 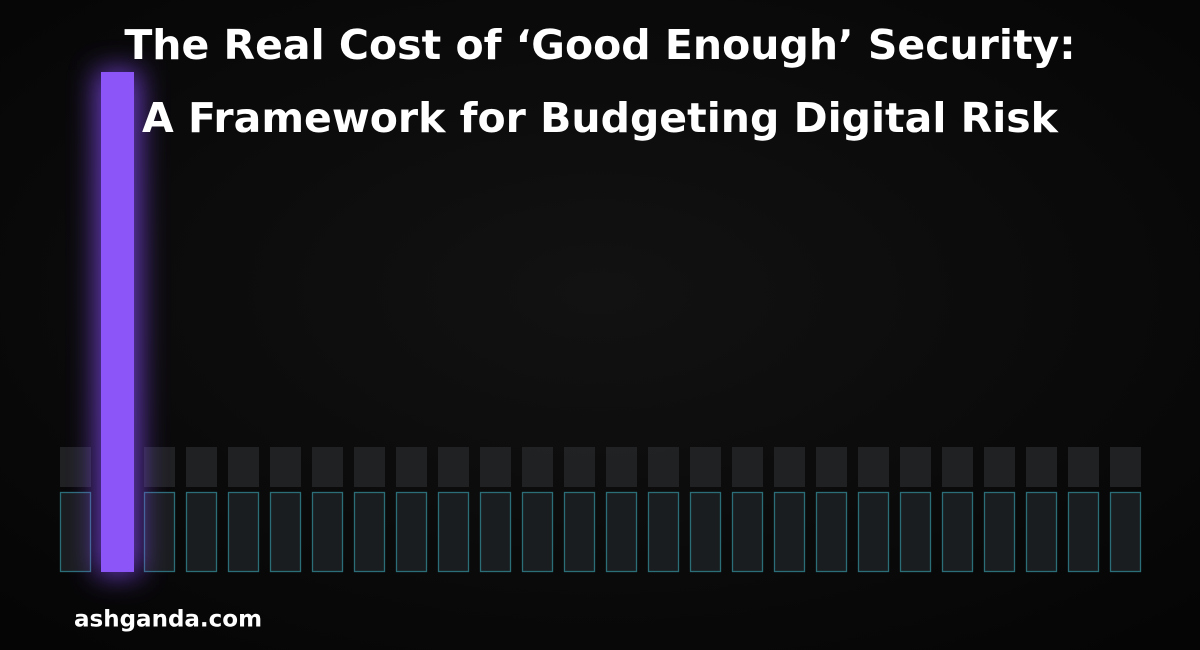 I want to click on title-line: The Real Cost of ‘Good Enough’ Security:, so click(x=599, y=45).